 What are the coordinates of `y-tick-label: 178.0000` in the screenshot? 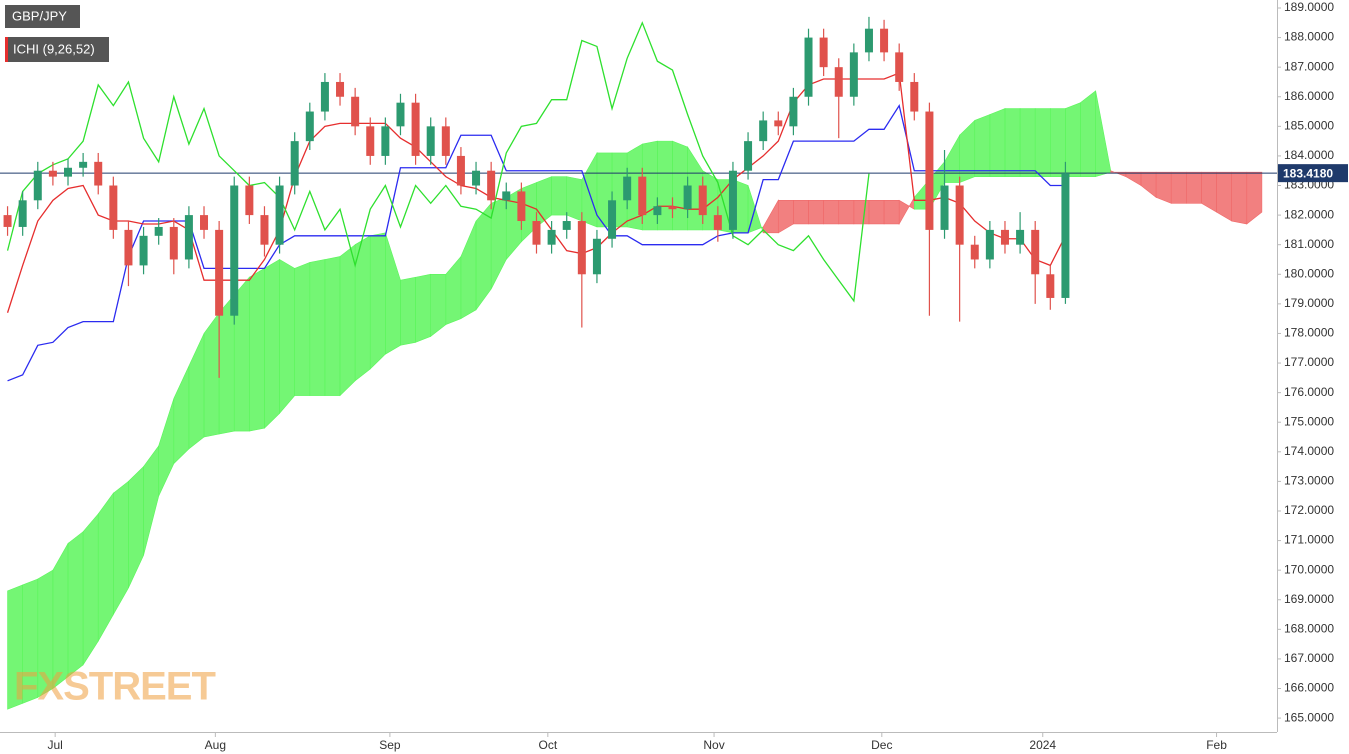 It's located at (1309, 333).